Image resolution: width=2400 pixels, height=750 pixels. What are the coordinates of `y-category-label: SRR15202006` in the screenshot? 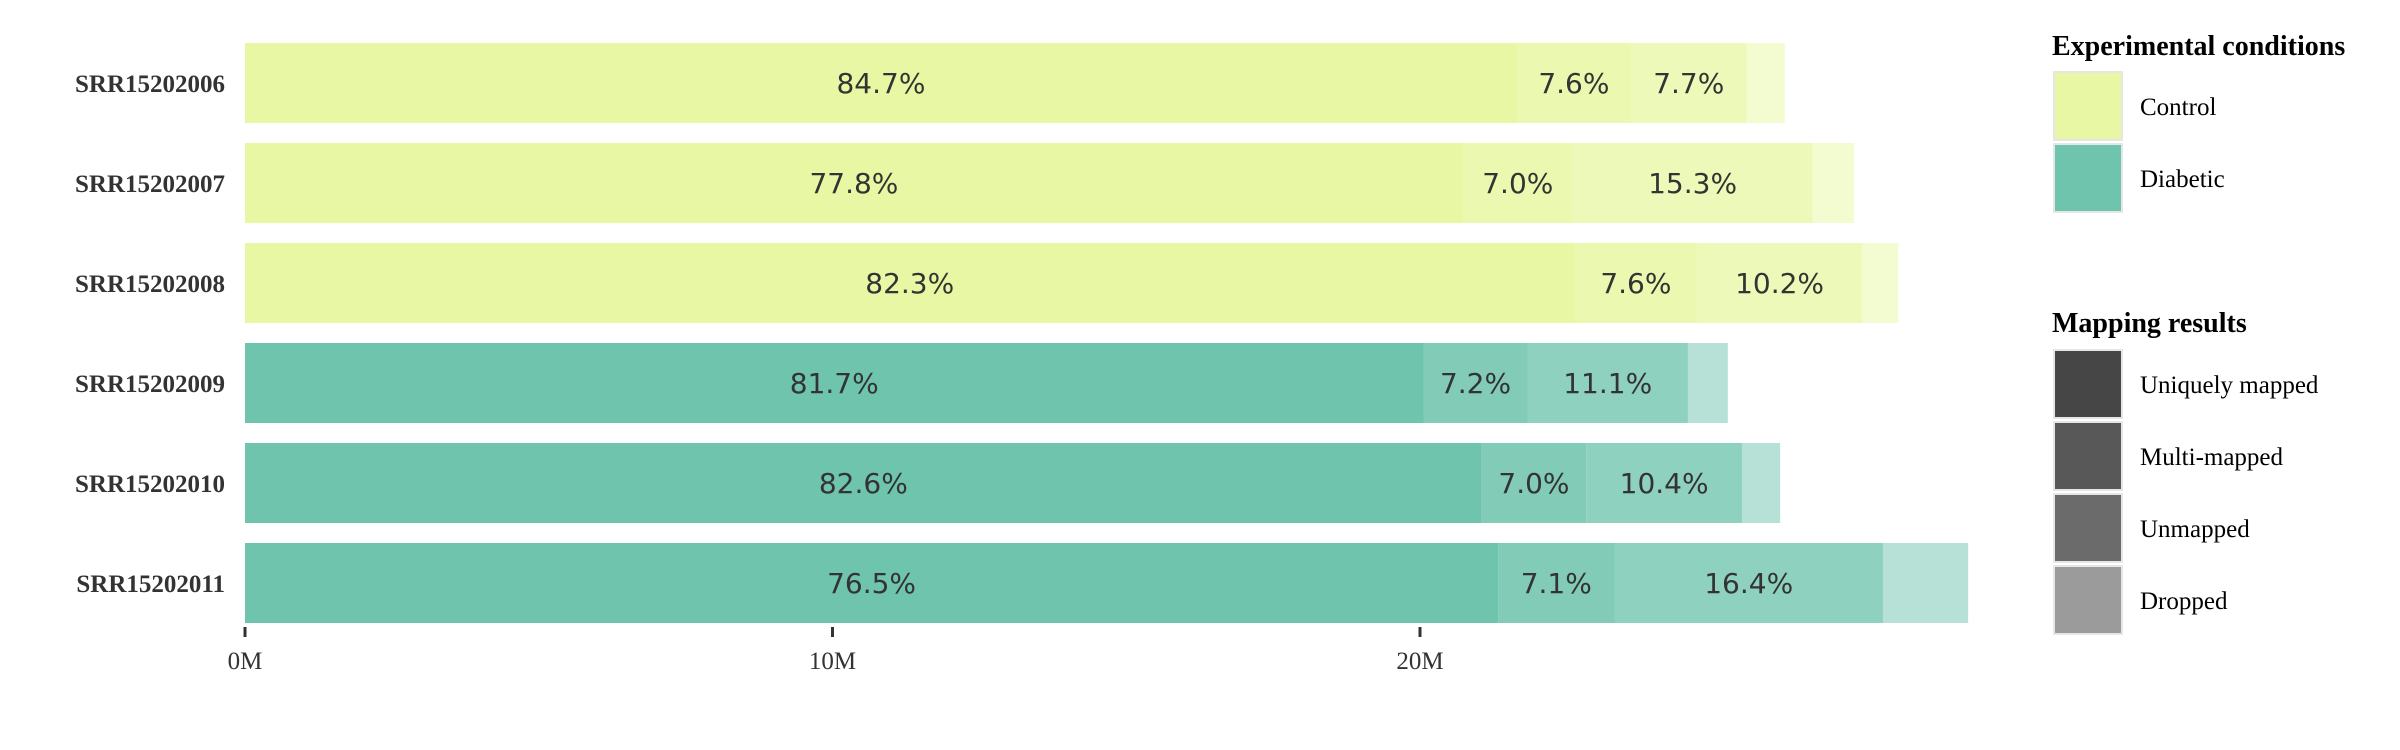 It's located at (150, 84).